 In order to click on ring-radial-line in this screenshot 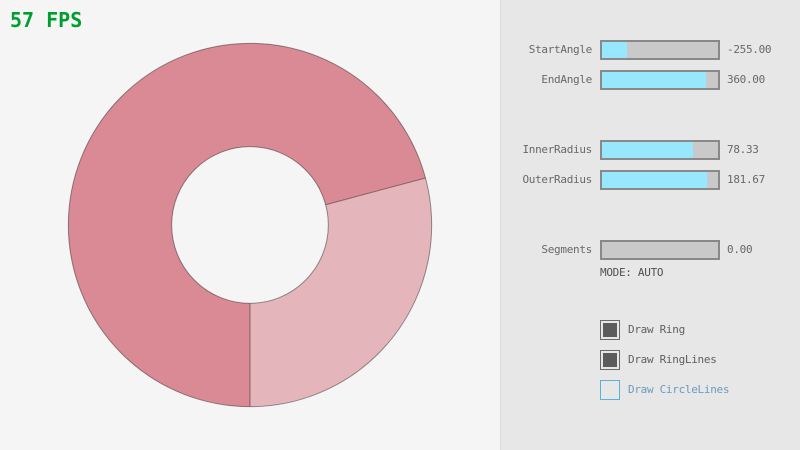, I will do `click(375, 191)`.